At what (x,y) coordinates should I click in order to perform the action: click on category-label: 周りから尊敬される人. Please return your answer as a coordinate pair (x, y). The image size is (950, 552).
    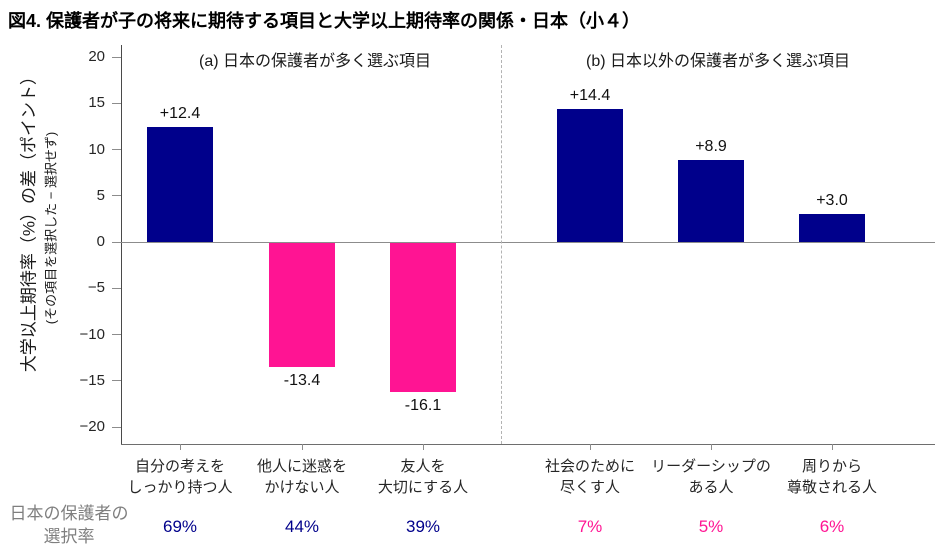
    Looking at the image, I should click on (832, 477).